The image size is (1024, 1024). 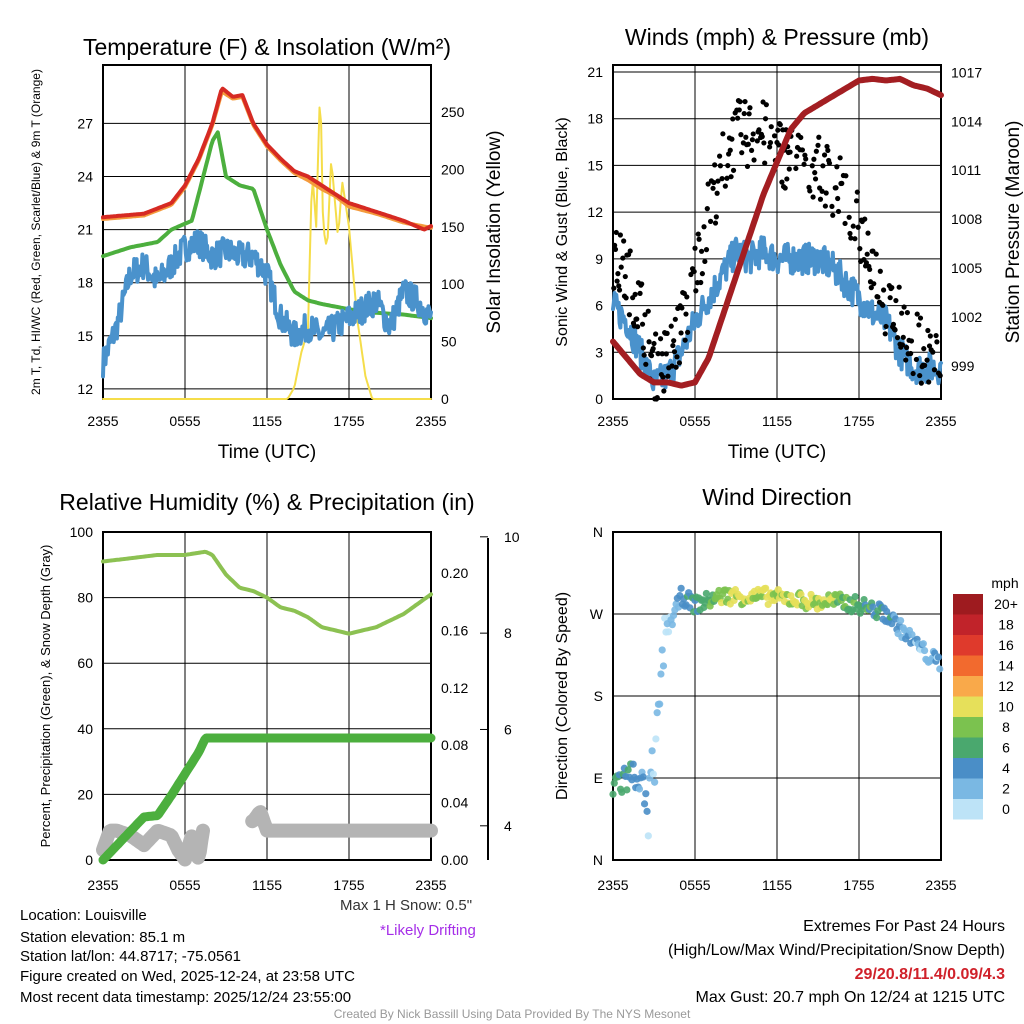 What do you see at coordinates (267, 885) in the screenshot?
I see `x-tick-label: 1155` at bounding box center [267, 885].